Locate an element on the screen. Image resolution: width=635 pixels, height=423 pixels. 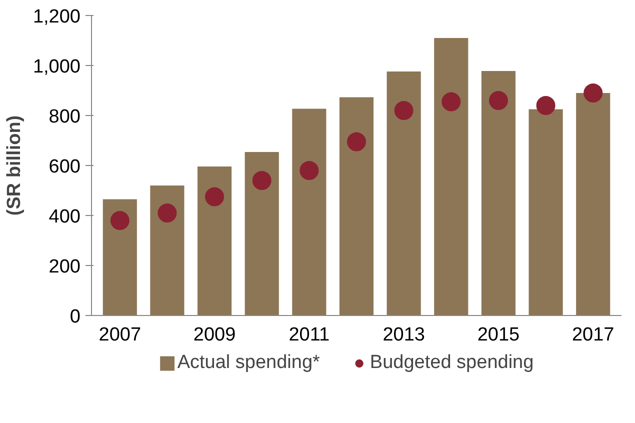
y-tick-label: 600 is located at coordinates (64, 167).